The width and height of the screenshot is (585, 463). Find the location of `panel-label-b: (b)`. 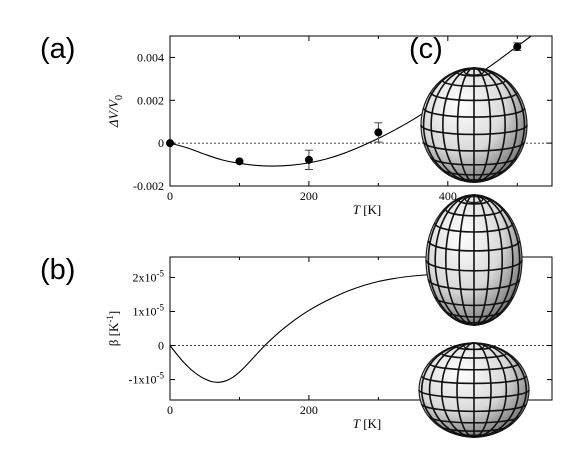

panel-label-b: (b) is located at coordinates (57, 270).